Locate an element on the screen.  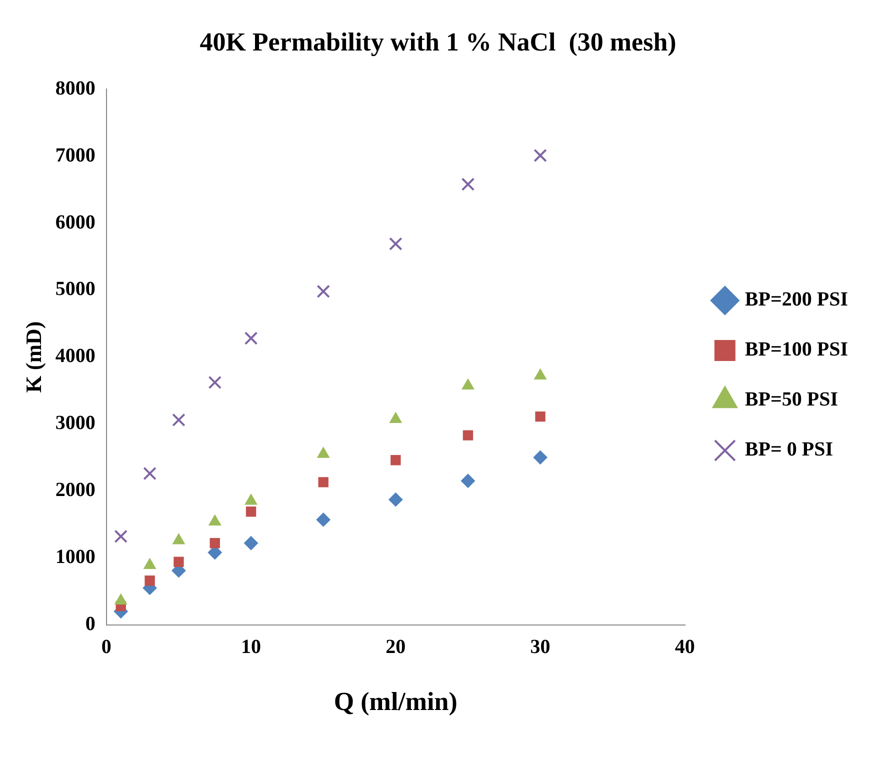
y-tick-label: 2000 is located at coordinates (75, 490).